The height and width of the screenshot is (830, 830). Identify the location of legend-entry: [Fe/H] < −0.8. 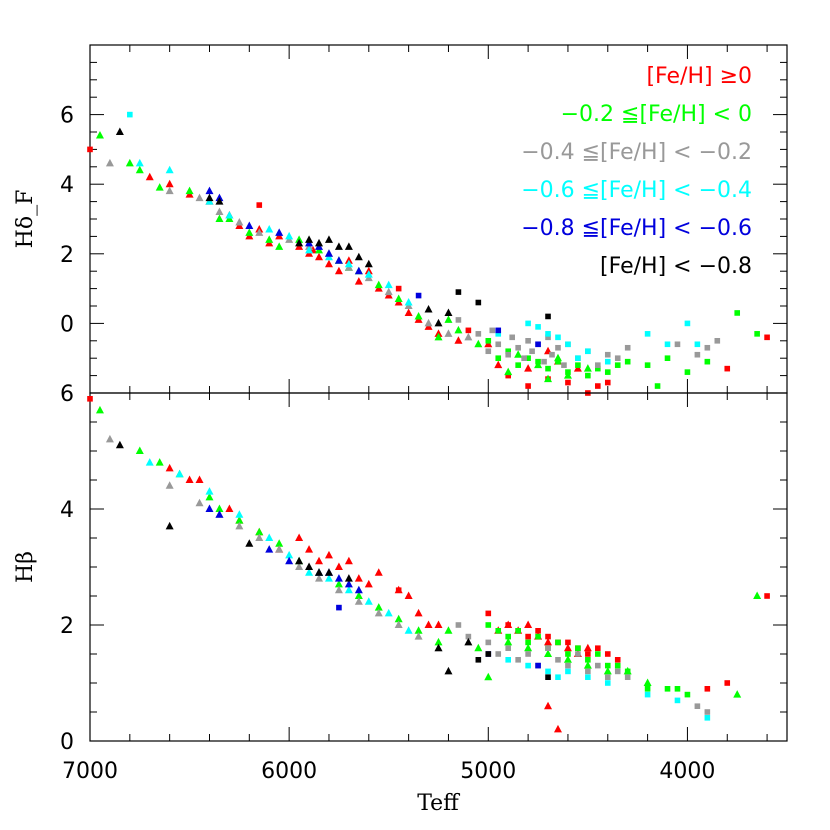
(676, 266).